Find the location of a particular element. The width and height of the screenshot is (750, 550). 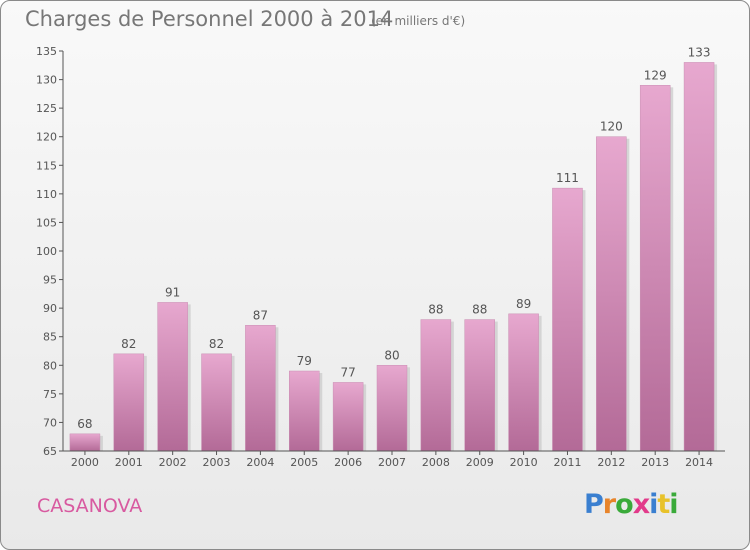

data-label-2011: 111 is located at coordinates (567, 178).